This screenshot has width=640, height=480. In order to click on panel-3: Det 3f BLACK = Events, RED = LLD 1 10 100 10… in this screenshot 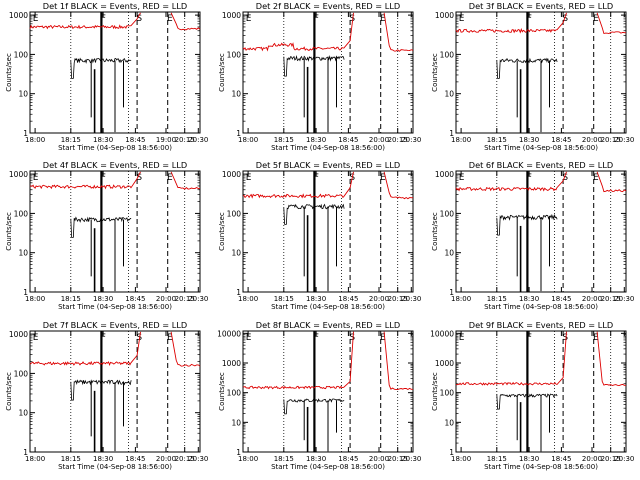, I will do `click(532, 76)`.